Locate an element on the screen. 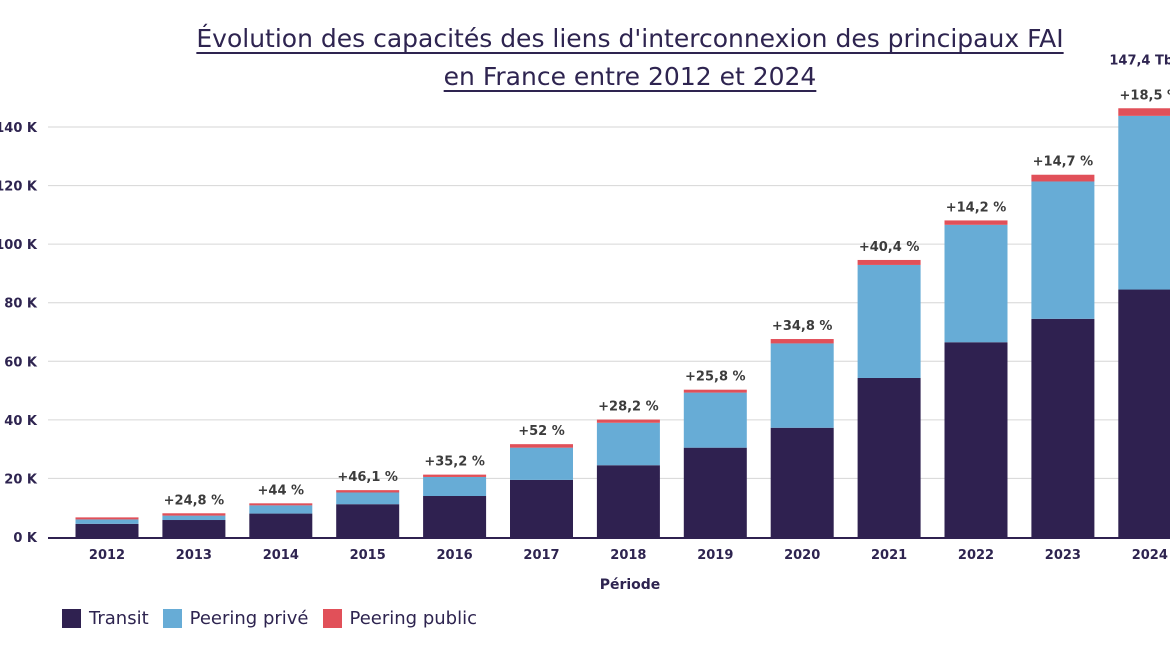  growth-label-2014: +44 % is located at coordinates (281, 490).